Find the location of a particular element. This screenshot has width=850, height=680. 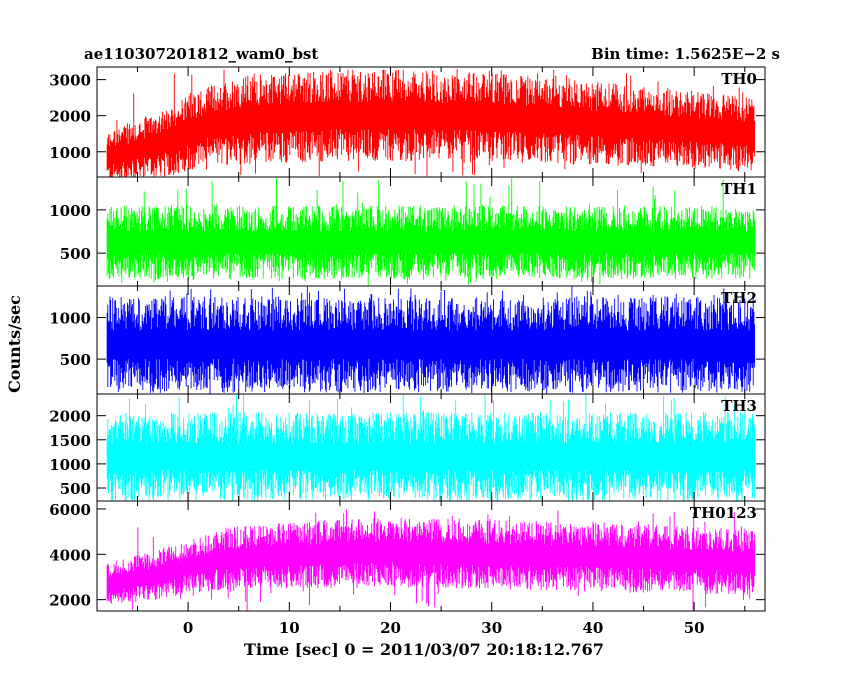

series-th0 is located at coordinates (431, 123).